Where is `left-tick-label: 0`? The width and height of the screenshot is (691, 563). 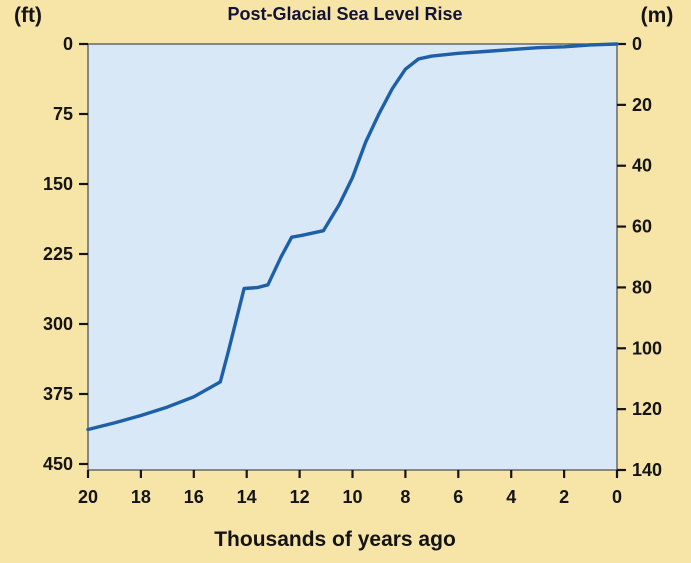
left-tick-label: 0 is located at coordinates (68, 44).